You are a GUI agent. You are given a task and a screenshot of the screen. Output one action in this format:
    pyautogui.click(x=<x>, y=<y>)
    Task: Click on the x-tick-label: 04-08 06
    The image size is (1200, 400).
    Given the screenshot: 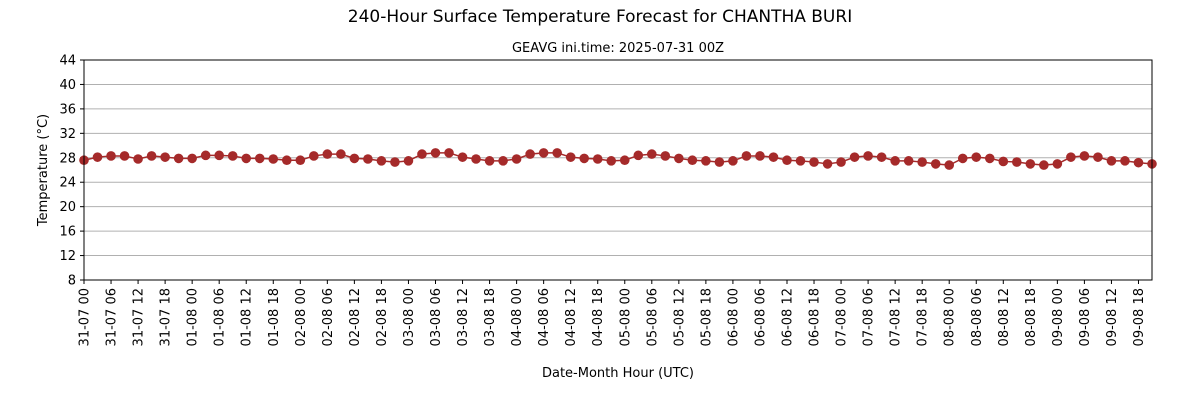 What is the action you would take?
    pyautogui.click(x=544, y=317)
    